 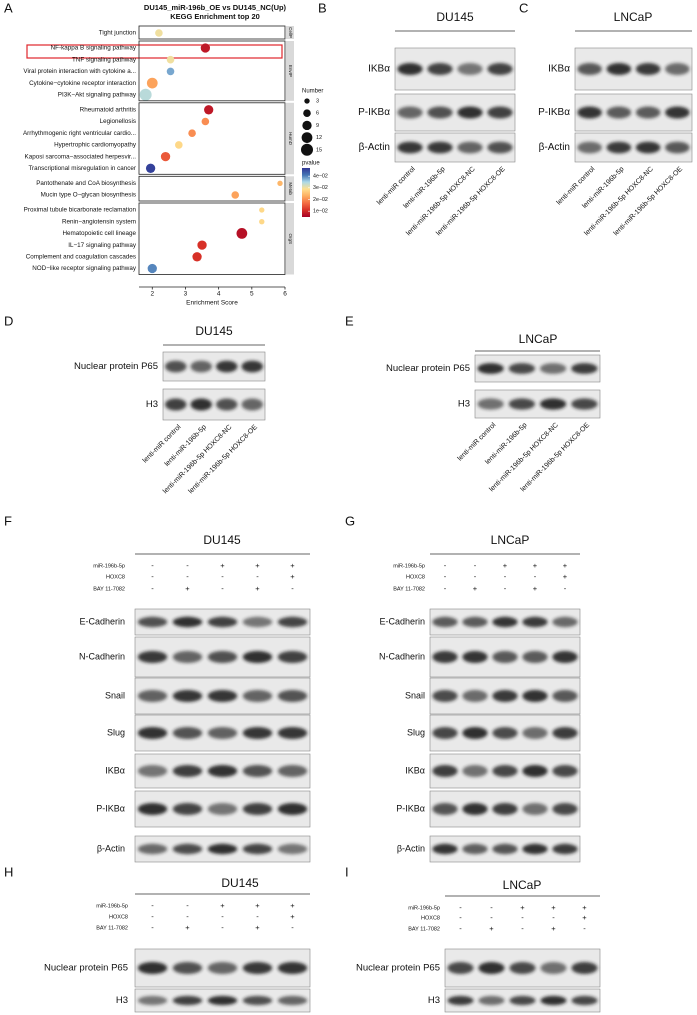 What do you see at coordinates (118, 917) in the screenshot?
I see `condition-label: HOXC8` at bounding box center [118, 917].